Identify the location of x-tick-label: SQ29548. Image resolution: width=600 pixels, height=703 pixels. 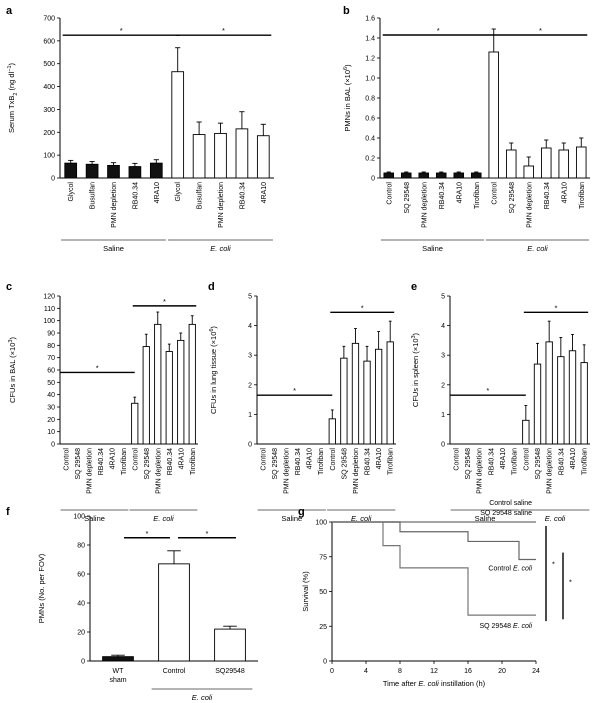
(230, 671).